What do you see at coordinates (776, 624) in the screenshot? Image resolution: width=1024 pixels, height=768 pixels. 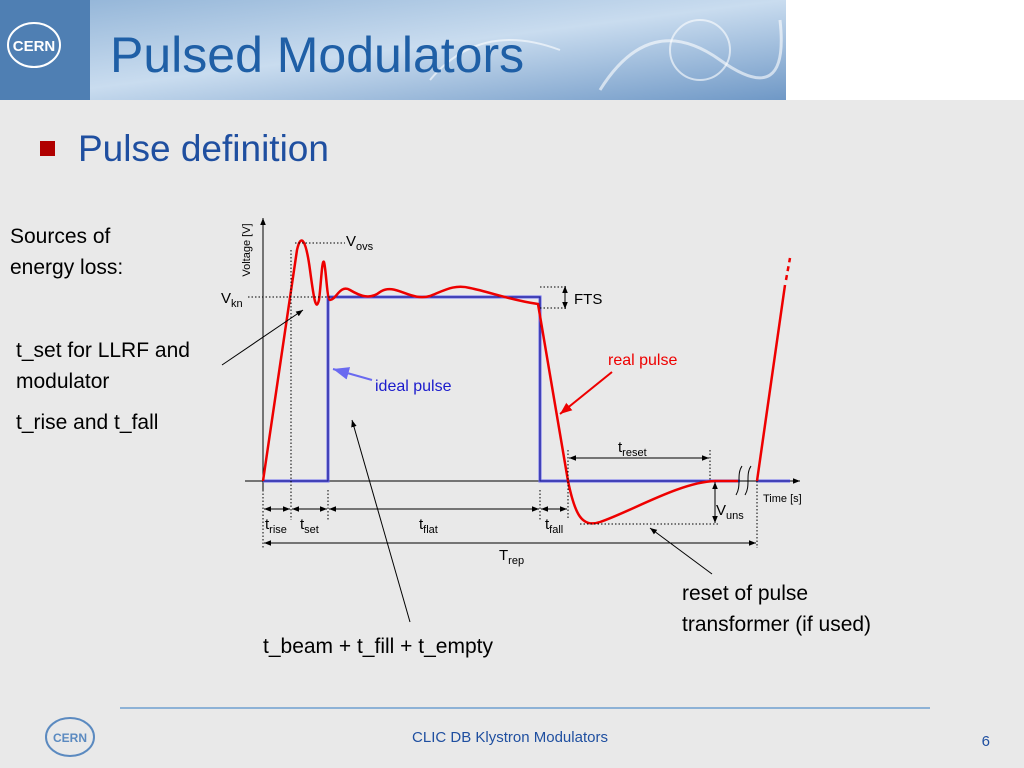 I see `note-reset-2: transformer (if used)` at bounding box center [776, 624].